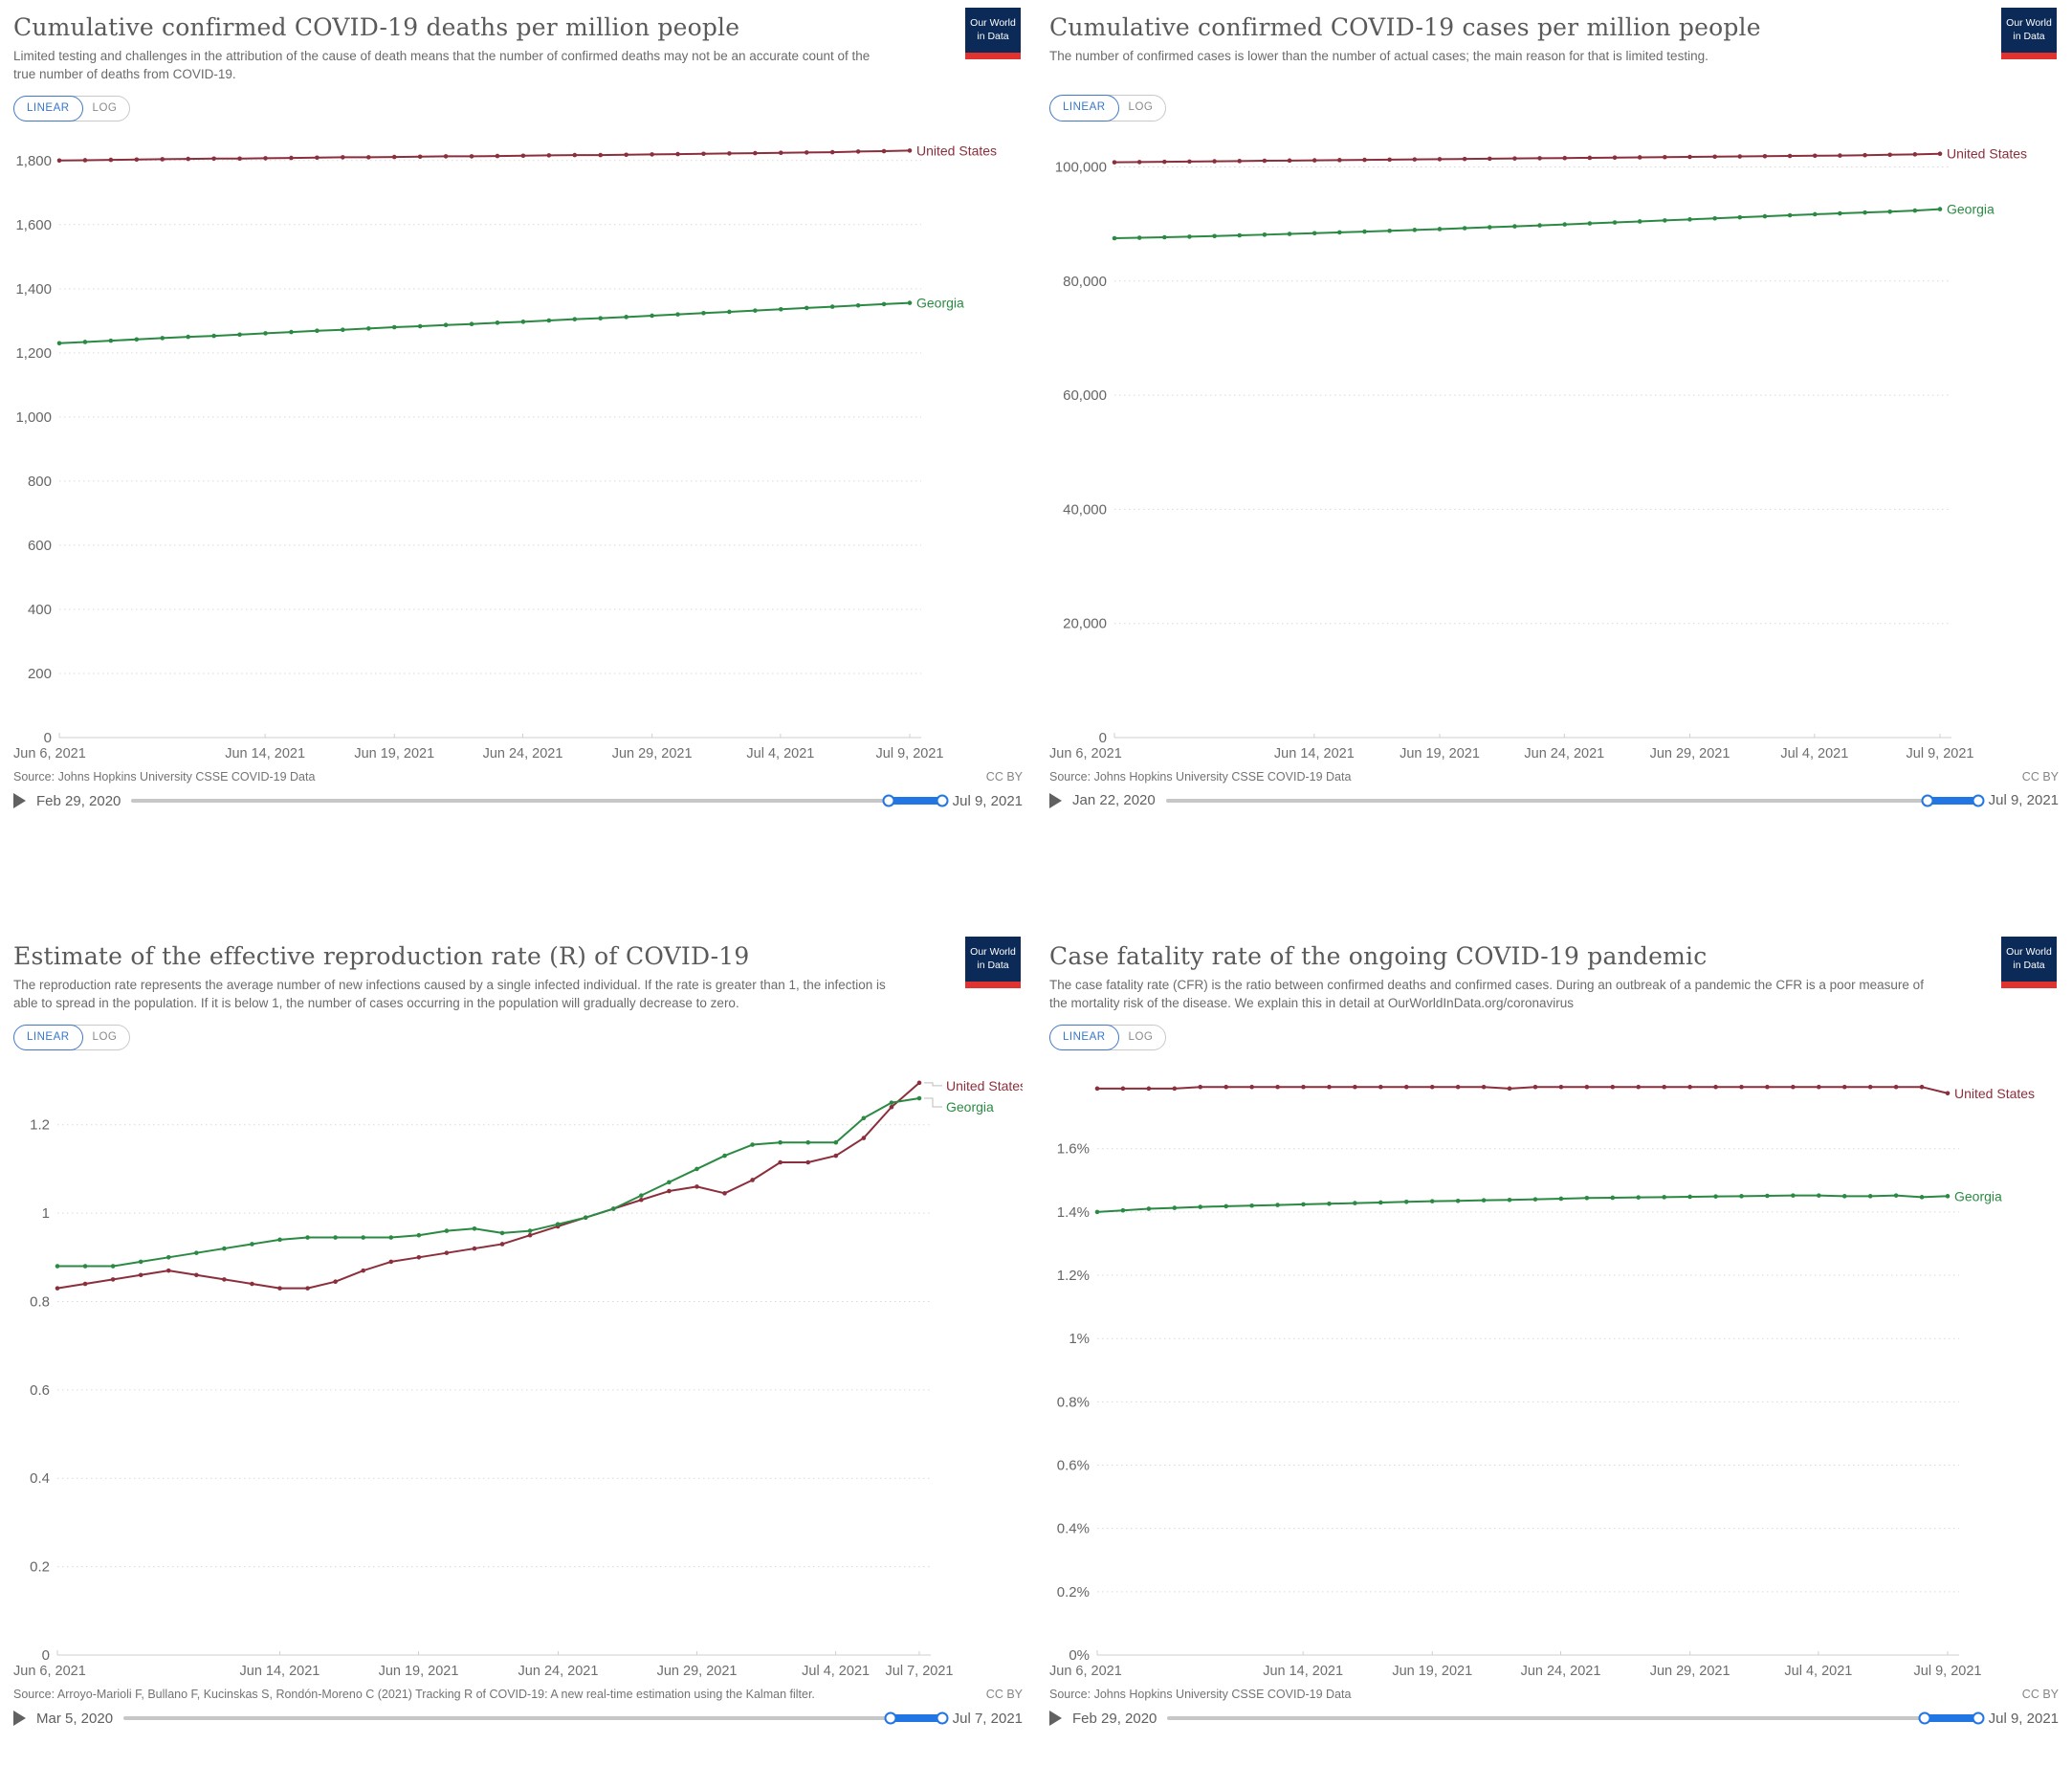 The image size is (2072, 1766). I want to click on scale-toggle: LINEAR LOG, so click(72, 1037).